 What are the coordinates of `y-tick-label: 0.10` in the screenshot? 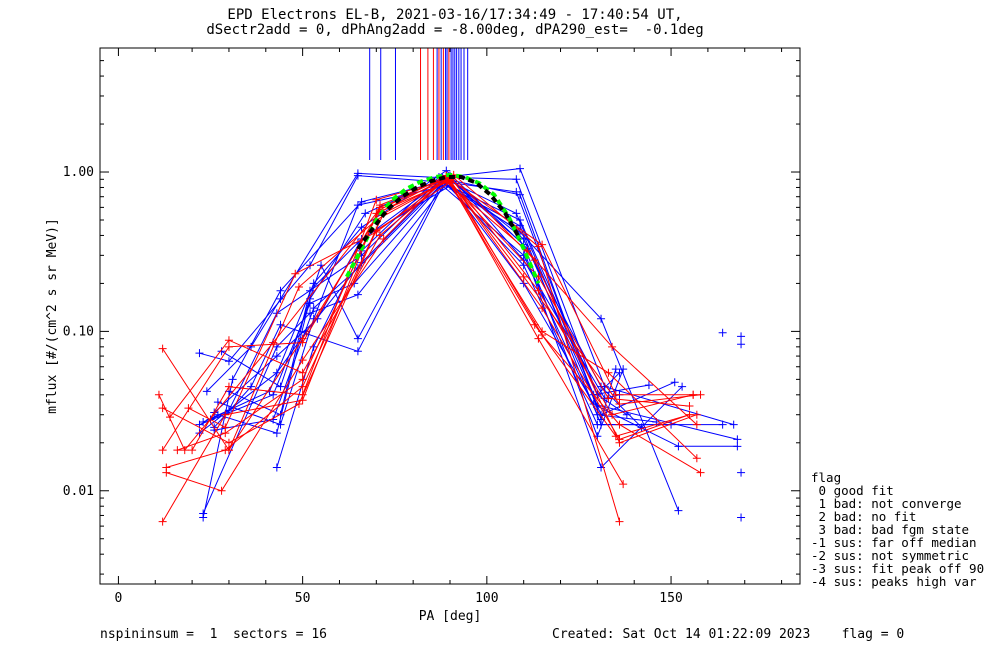 It's located at (78, 331).